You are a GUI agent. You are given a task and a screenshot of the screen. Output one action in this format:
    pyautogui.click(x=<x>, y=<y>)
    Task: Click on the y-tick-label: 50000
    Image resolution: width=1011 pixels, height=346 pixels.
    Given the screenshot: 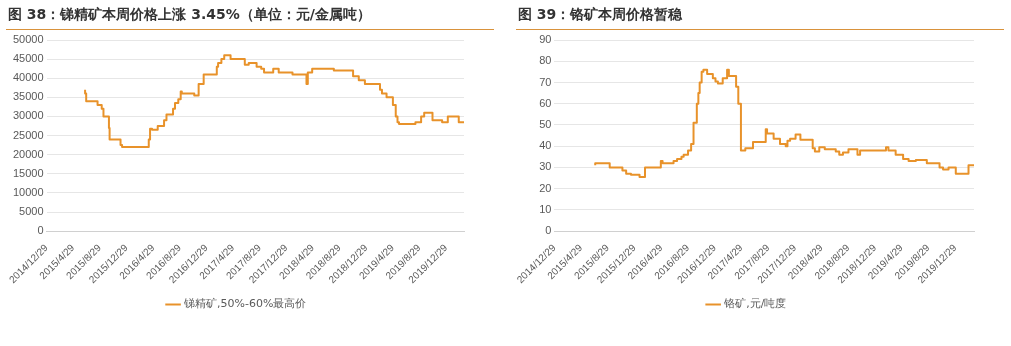 What is the action you would take?
    pyautogui.click(x=28, y=39)
    